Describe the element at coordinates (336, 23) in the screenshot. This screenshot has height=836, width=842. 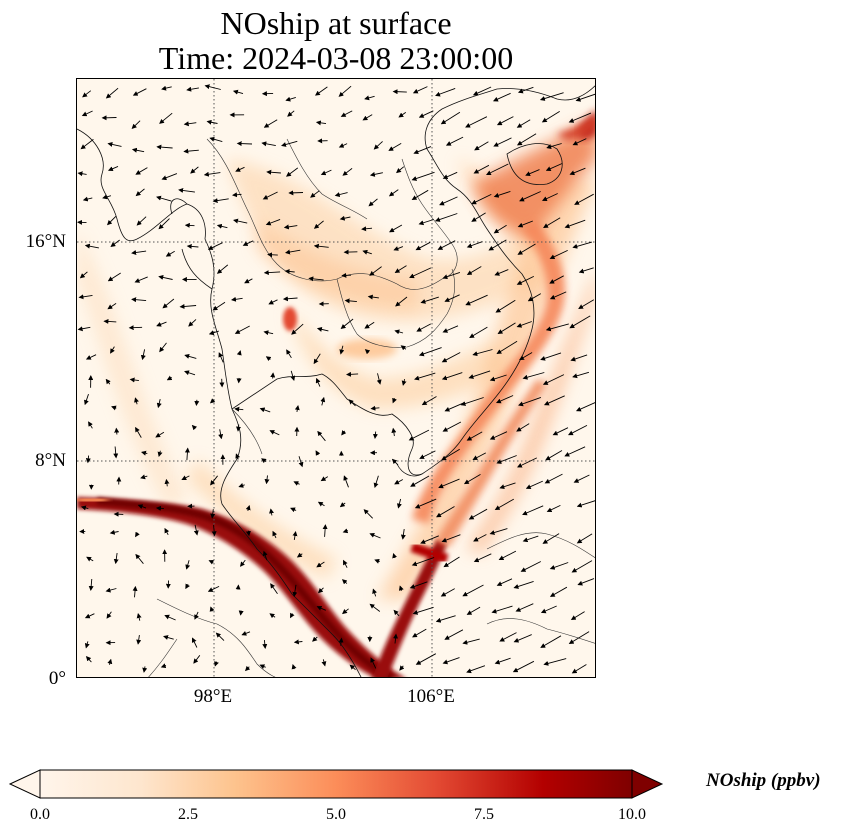
I see `map-title: NOship at surface` at that location.